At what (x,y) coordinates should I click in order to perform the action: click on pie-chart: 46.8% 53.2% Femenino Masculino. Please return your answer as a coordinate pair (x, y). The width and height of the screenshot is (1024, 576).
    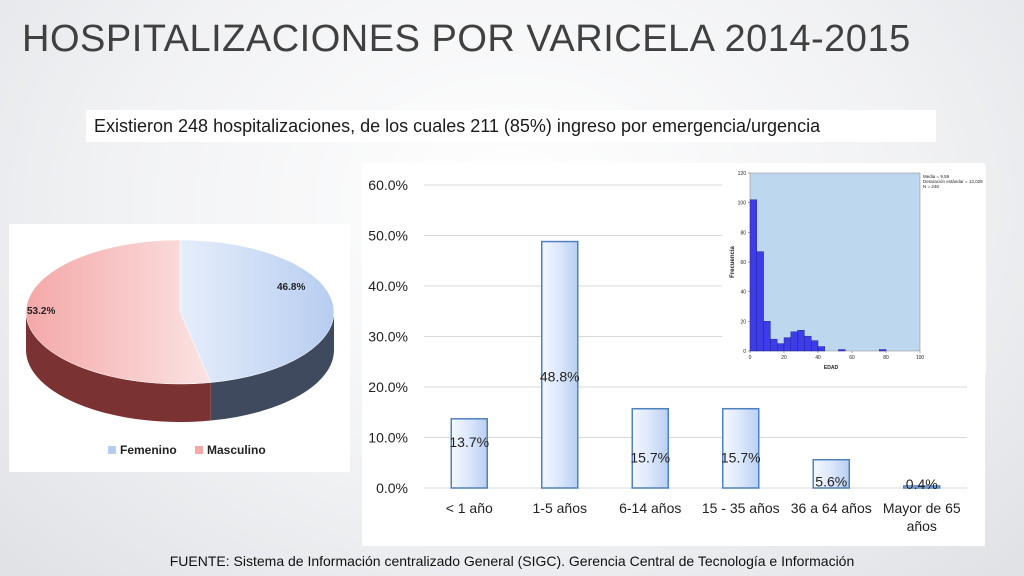
    Looking at the image, I should click on (180, 348).